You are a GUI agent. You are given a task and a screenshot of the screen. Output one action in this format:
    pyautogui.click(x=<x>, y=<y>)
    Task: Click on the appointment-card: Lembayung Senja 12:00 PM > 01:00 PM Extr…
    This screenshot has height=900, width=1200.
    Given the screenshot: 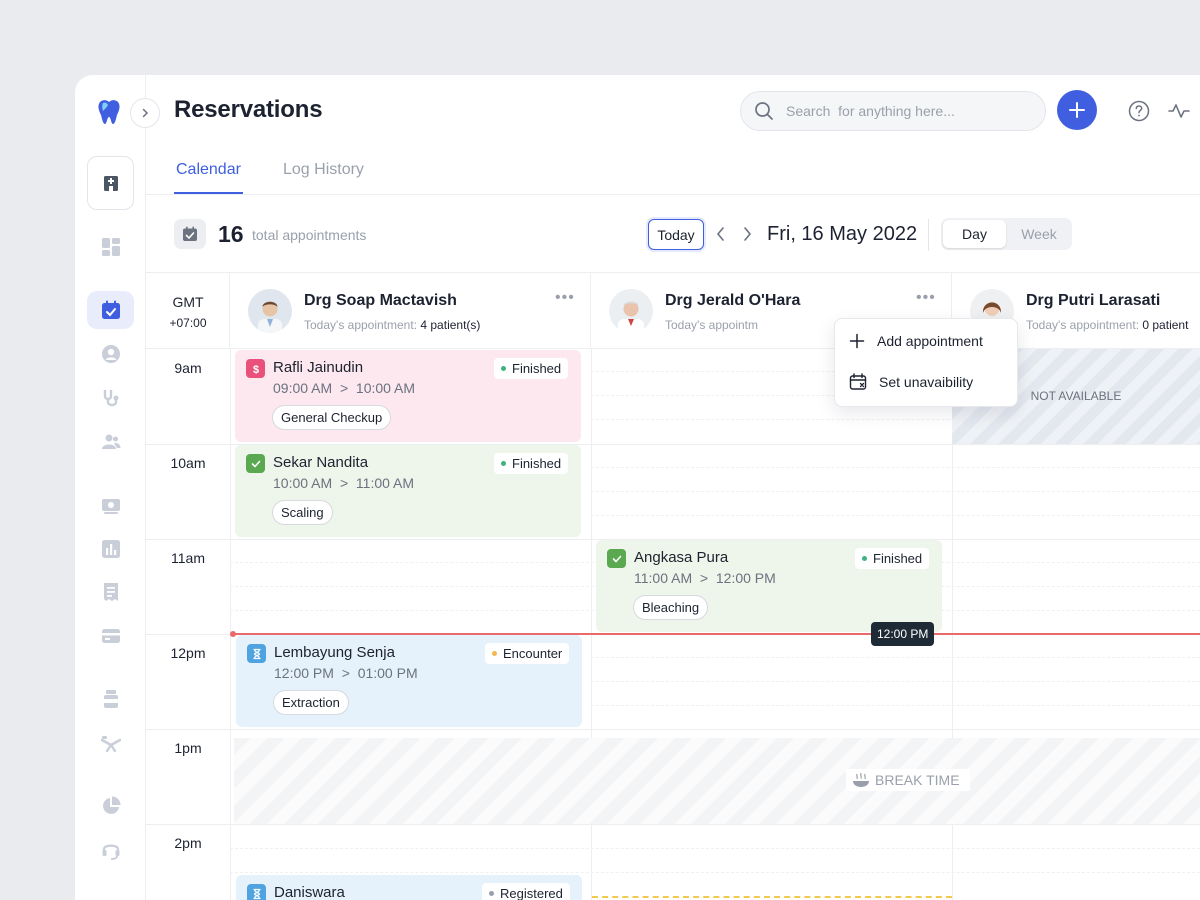 What is the action you would take?
    pyautogui.click(x=409, y=681)
    